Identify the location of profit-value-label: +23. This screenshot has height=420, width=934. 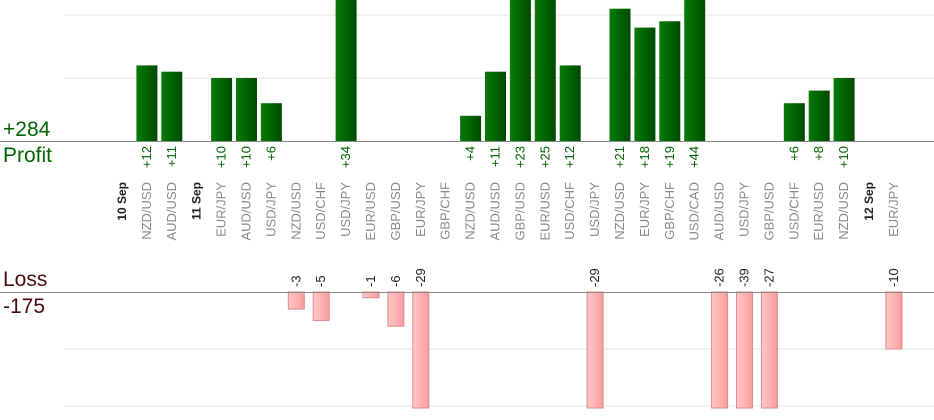
(519, 157).